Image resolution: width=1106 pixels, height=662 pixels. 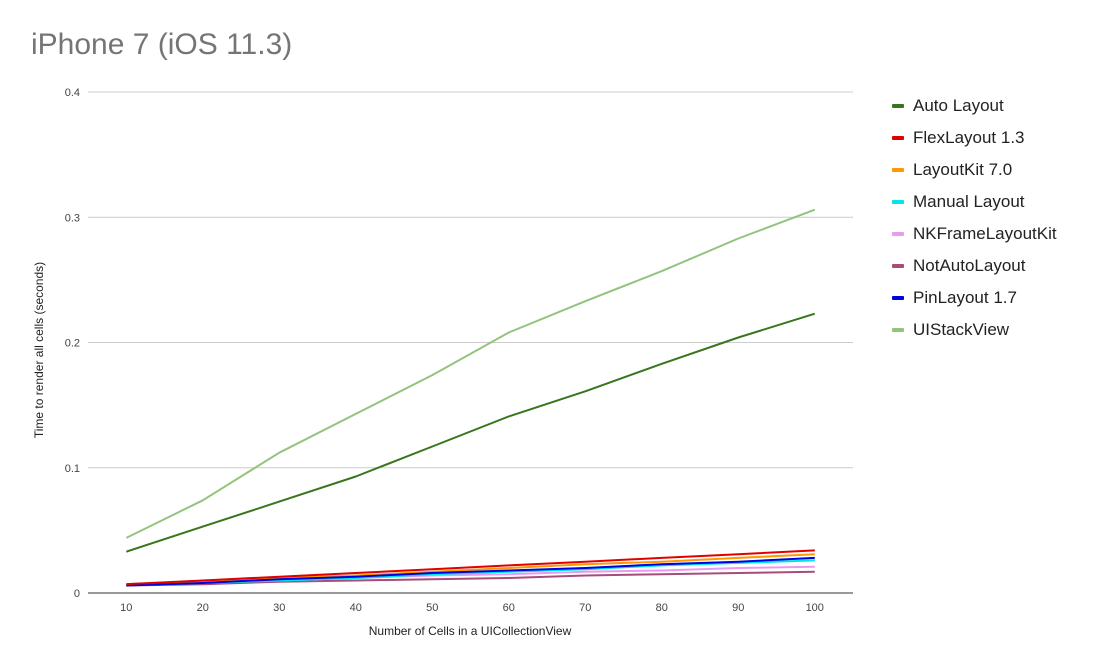 I want to click on legend-item: Auto Layout, so click(x=974, y=106).